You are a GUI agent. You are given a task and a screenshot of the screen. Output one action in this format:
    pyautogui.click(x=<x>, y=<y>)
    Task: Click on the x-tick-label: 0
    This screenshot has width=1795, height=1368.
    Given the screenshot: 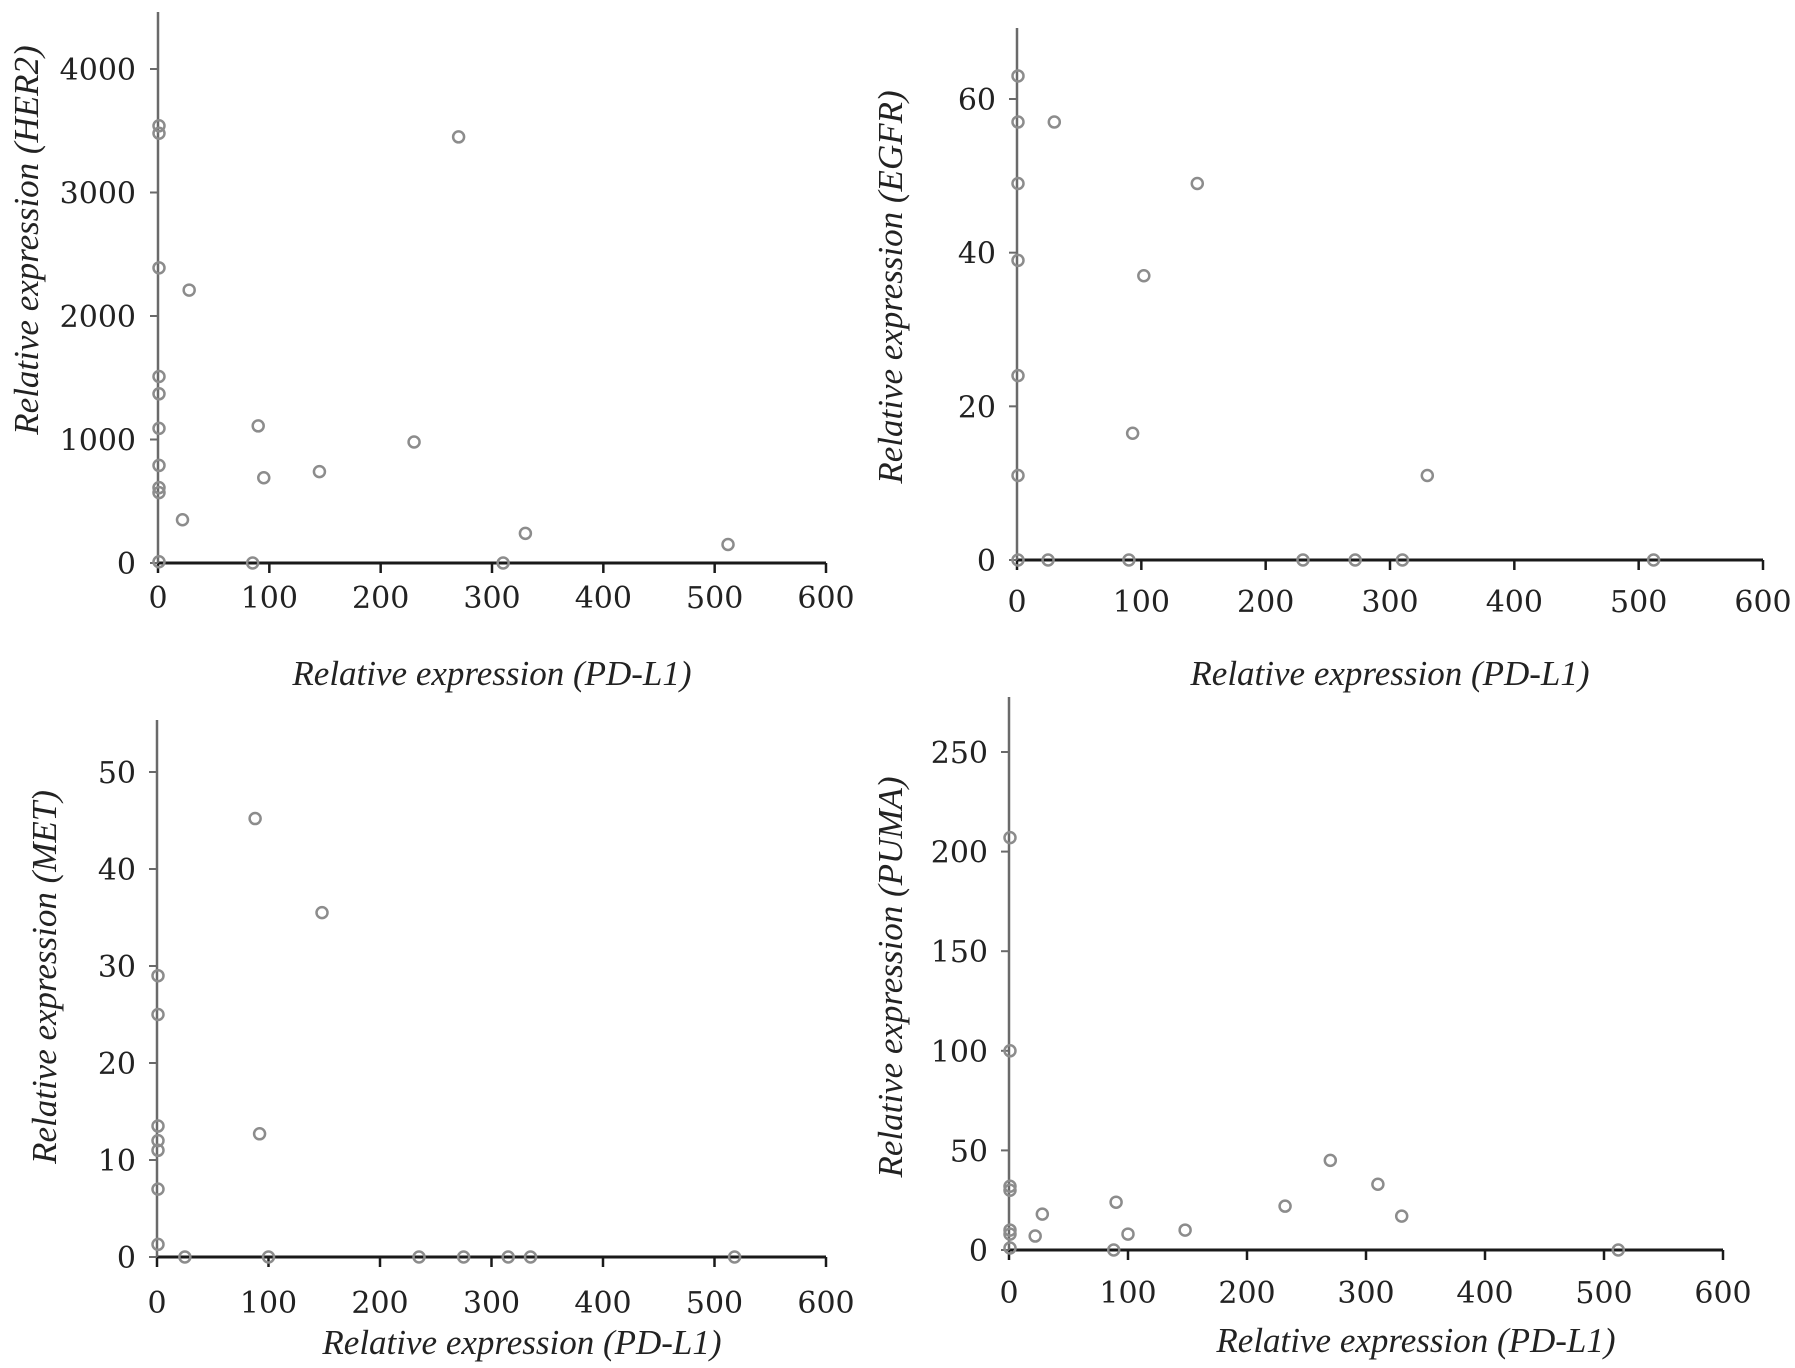 What is the action you would take?
    pyautogui.click(x=1016, y=602)
    